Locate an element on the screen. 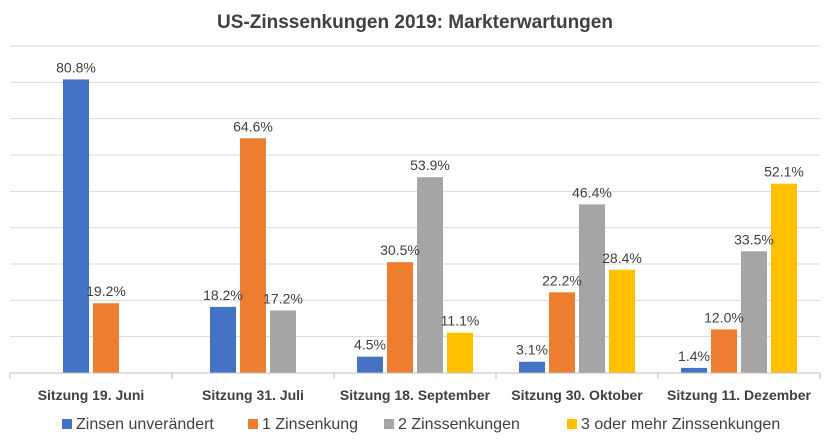 The height and width of the screenshot is (447, 830). legend-label: Zinsen unverändert is located at coordinates (145, 424).